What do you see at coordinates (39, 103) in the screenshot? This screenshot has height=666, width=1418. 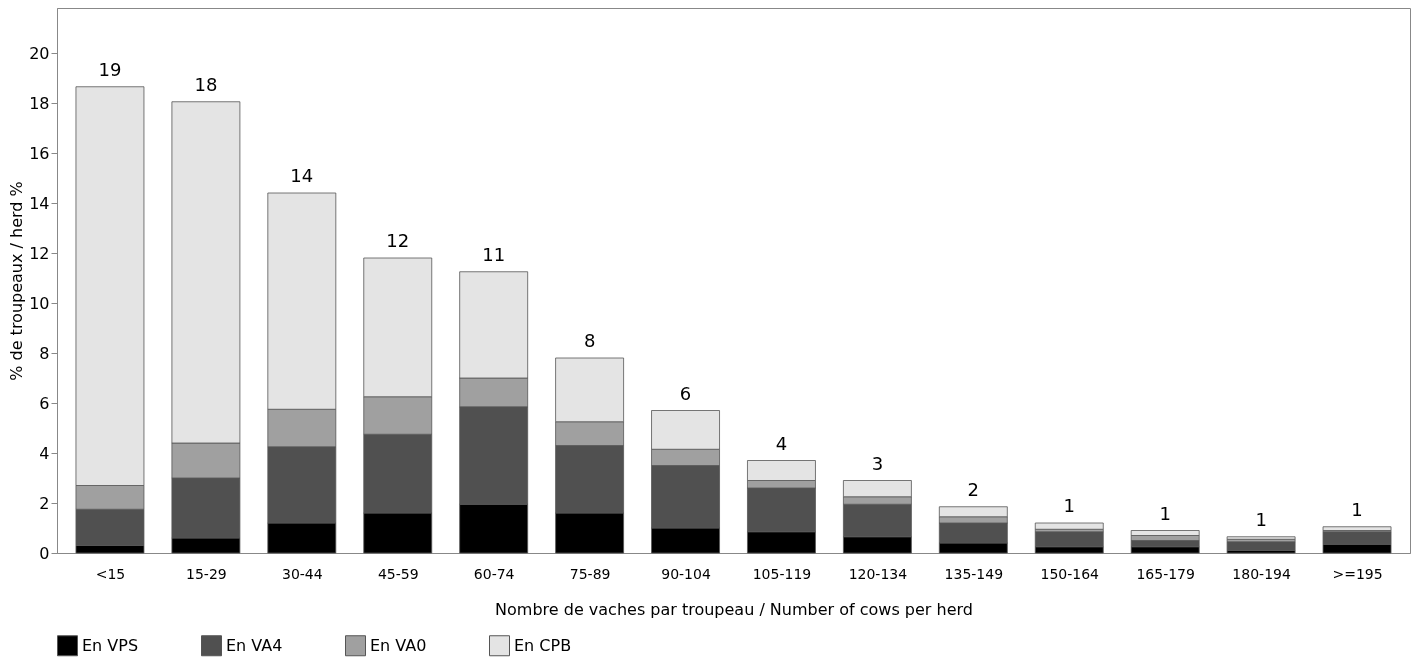 I see `y-tick-label: 18` at bounding box center [39, 103].